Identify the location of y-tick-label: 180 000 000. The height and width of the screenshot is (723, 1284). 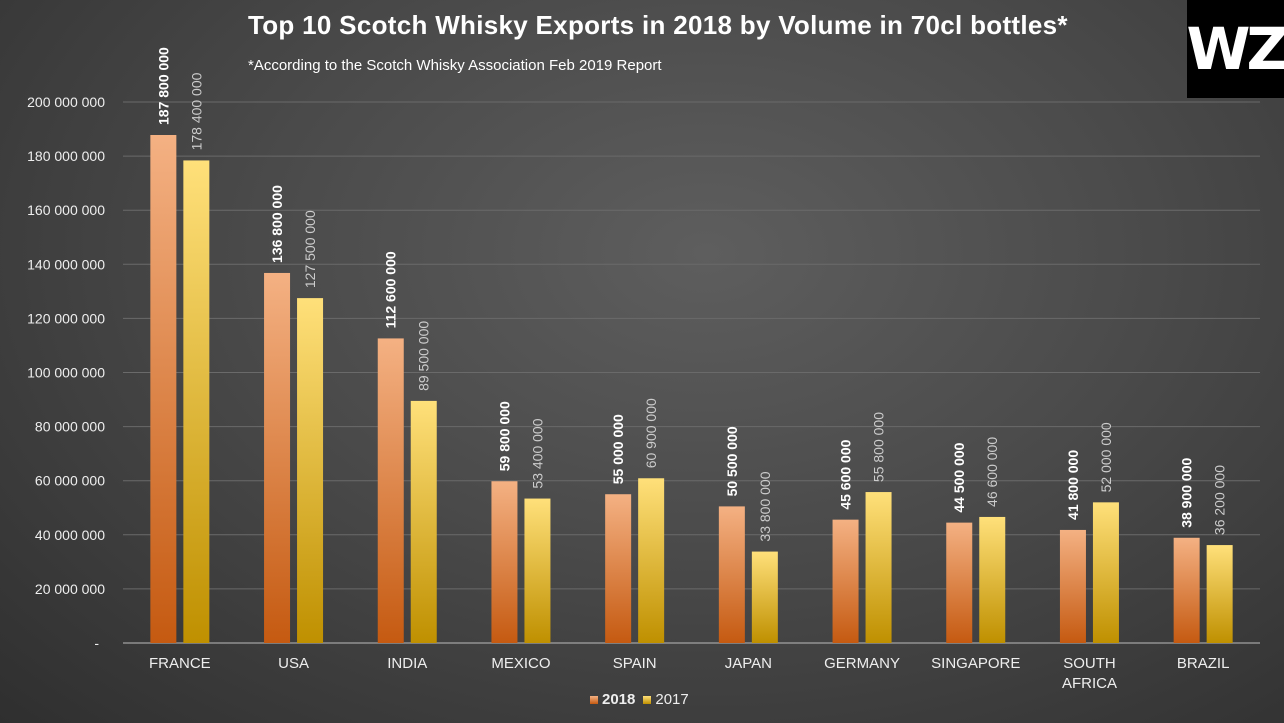
(66, 156).